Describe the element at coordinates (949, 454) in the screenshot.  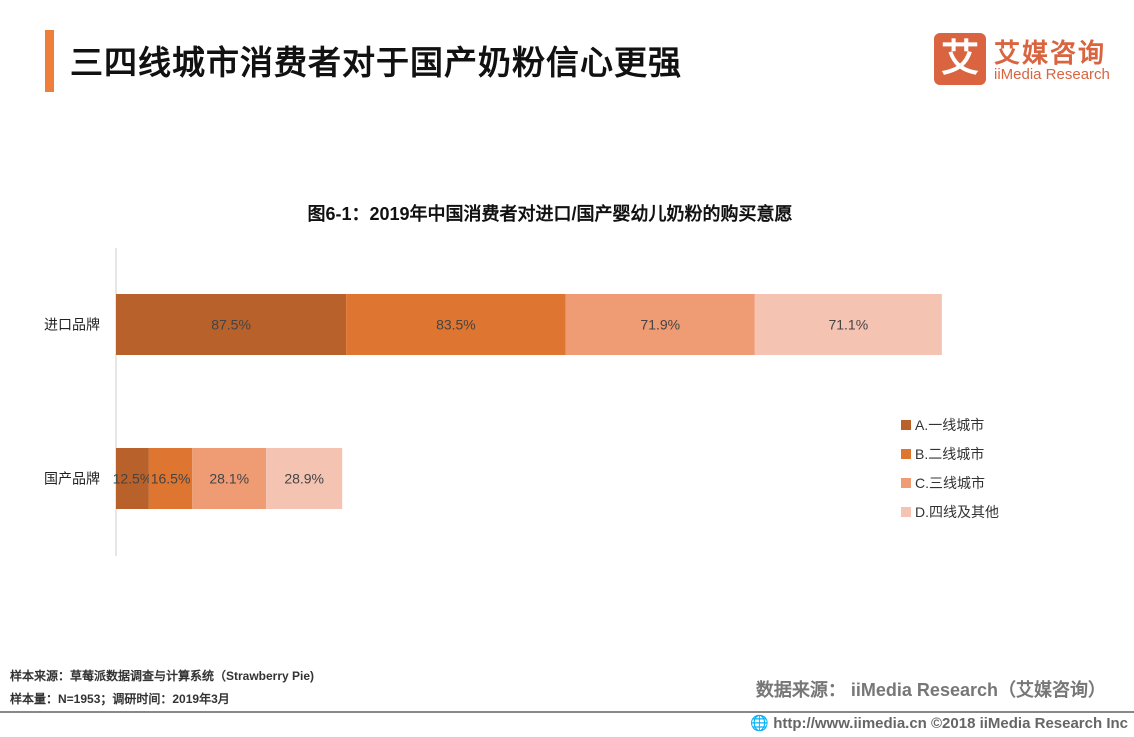
I see `legend-label: B.二线城市` at that location.